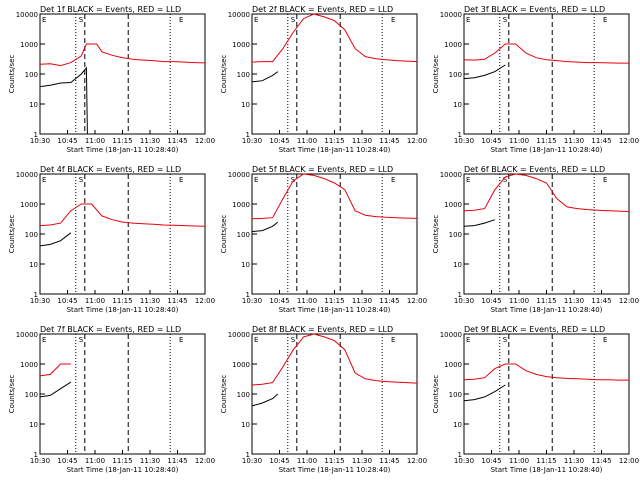  Describe the element at coordinates (534, 329) in the screenshot. I see `panel-title: Det 9f BLACK = Events, RED = LLD` at that location.